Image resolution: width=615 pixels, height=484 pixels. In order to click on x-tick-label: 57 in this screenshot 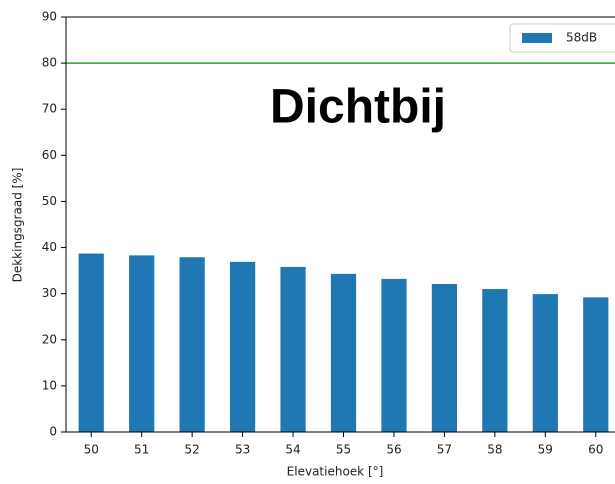, I will do `click(444, 450)`.